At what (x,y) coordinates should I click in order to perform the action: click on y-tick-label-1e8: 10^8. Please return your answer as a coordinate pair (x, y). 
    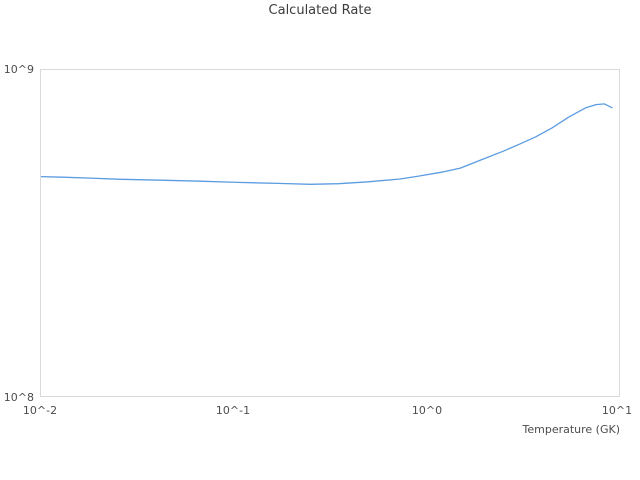
    Looking at the image, I should click on (18, 397).